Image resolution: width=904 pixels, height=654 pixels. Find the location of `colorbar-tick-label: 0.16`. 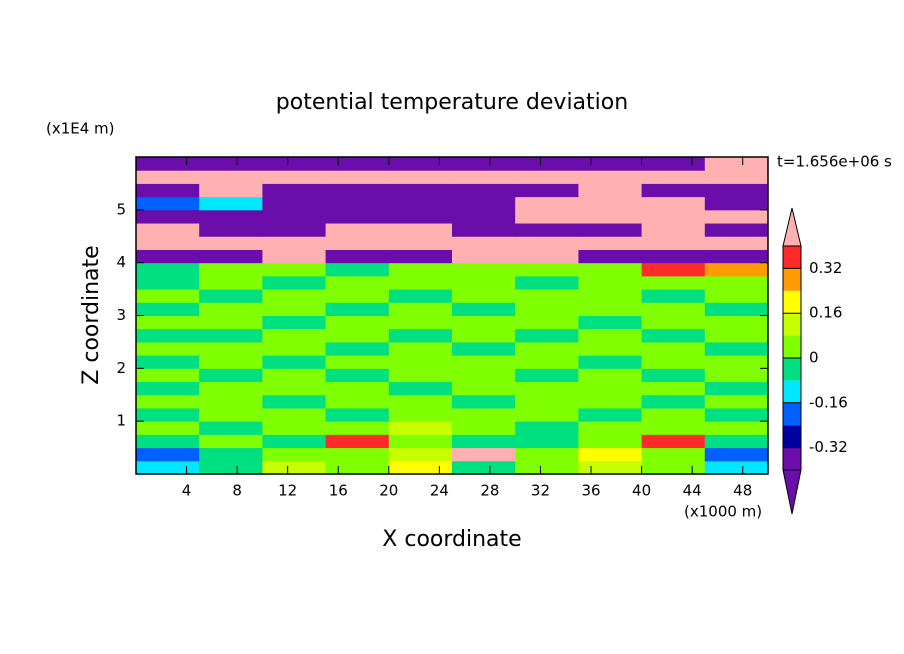

colorbar-tick-label: 0.16 is located at coordinates (825, 313).